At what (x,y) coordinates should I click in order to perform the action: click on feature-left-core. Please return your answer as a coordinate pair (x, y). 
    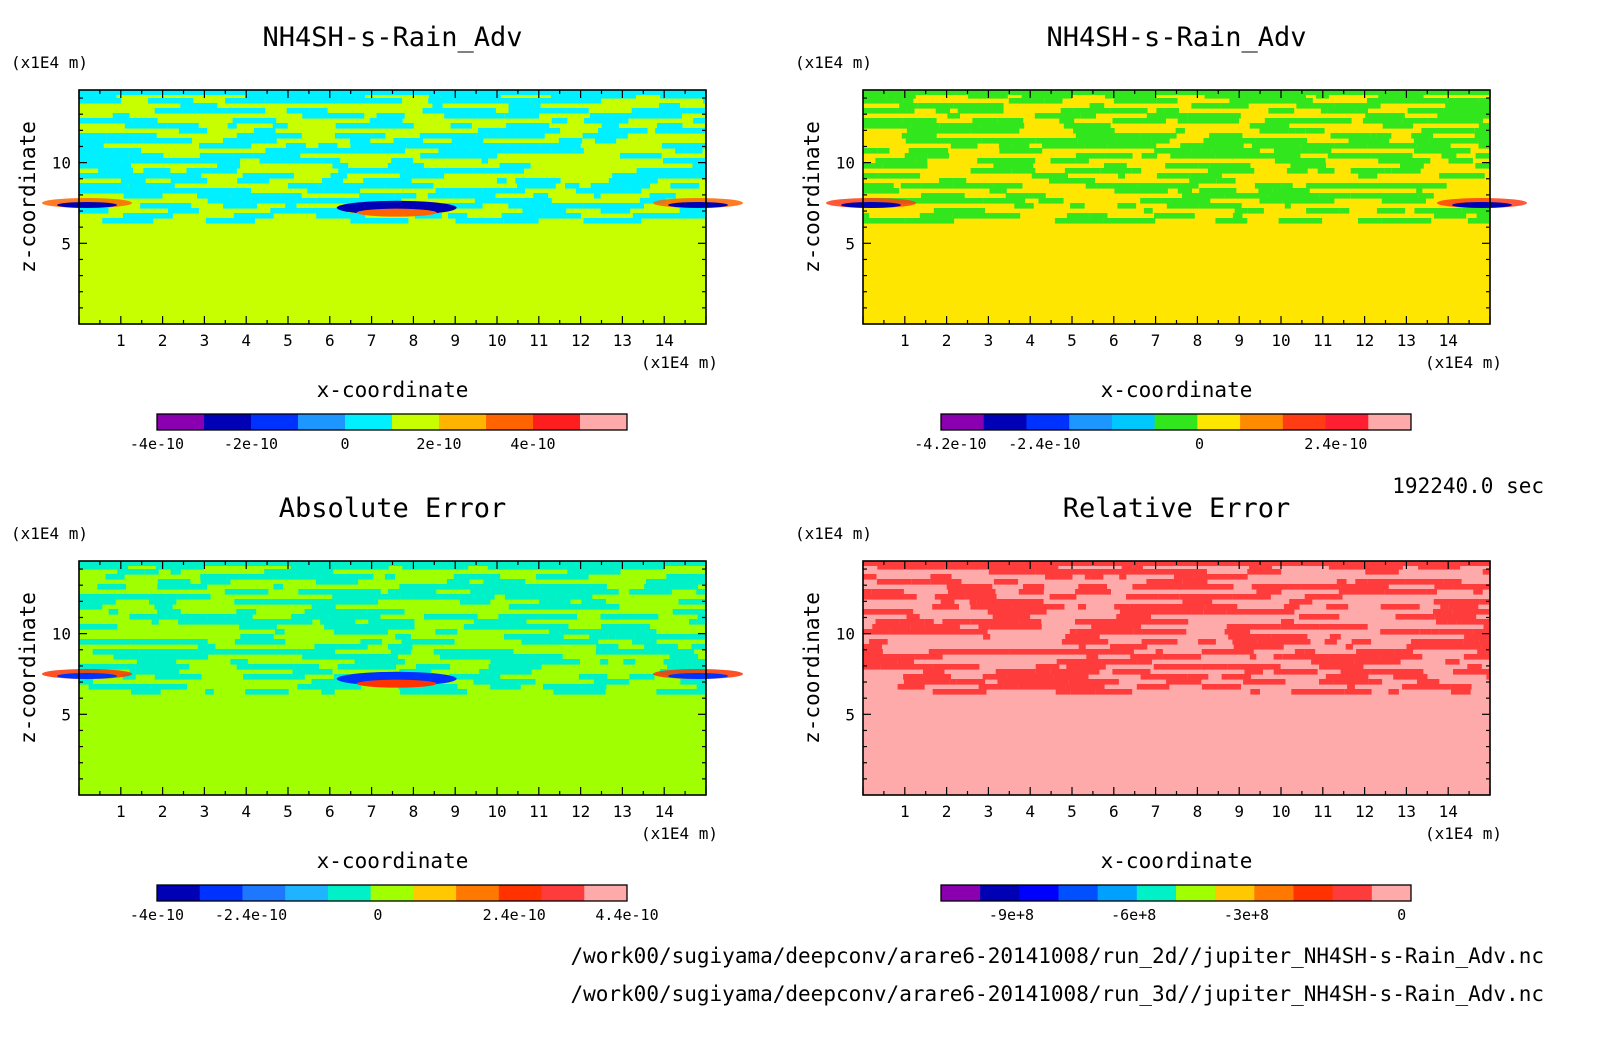
    Looking at the image, I should click on (87, 675).